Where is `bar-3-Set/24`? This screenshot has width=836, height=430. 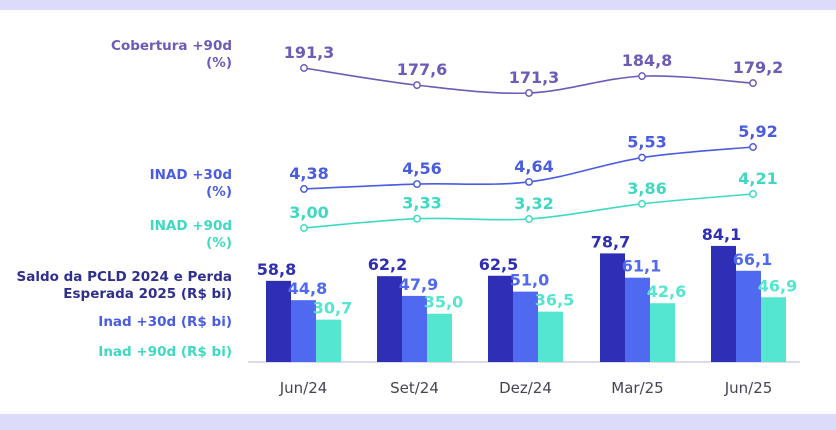
bar-3-Set/24 is located at coordinates (439, 337).